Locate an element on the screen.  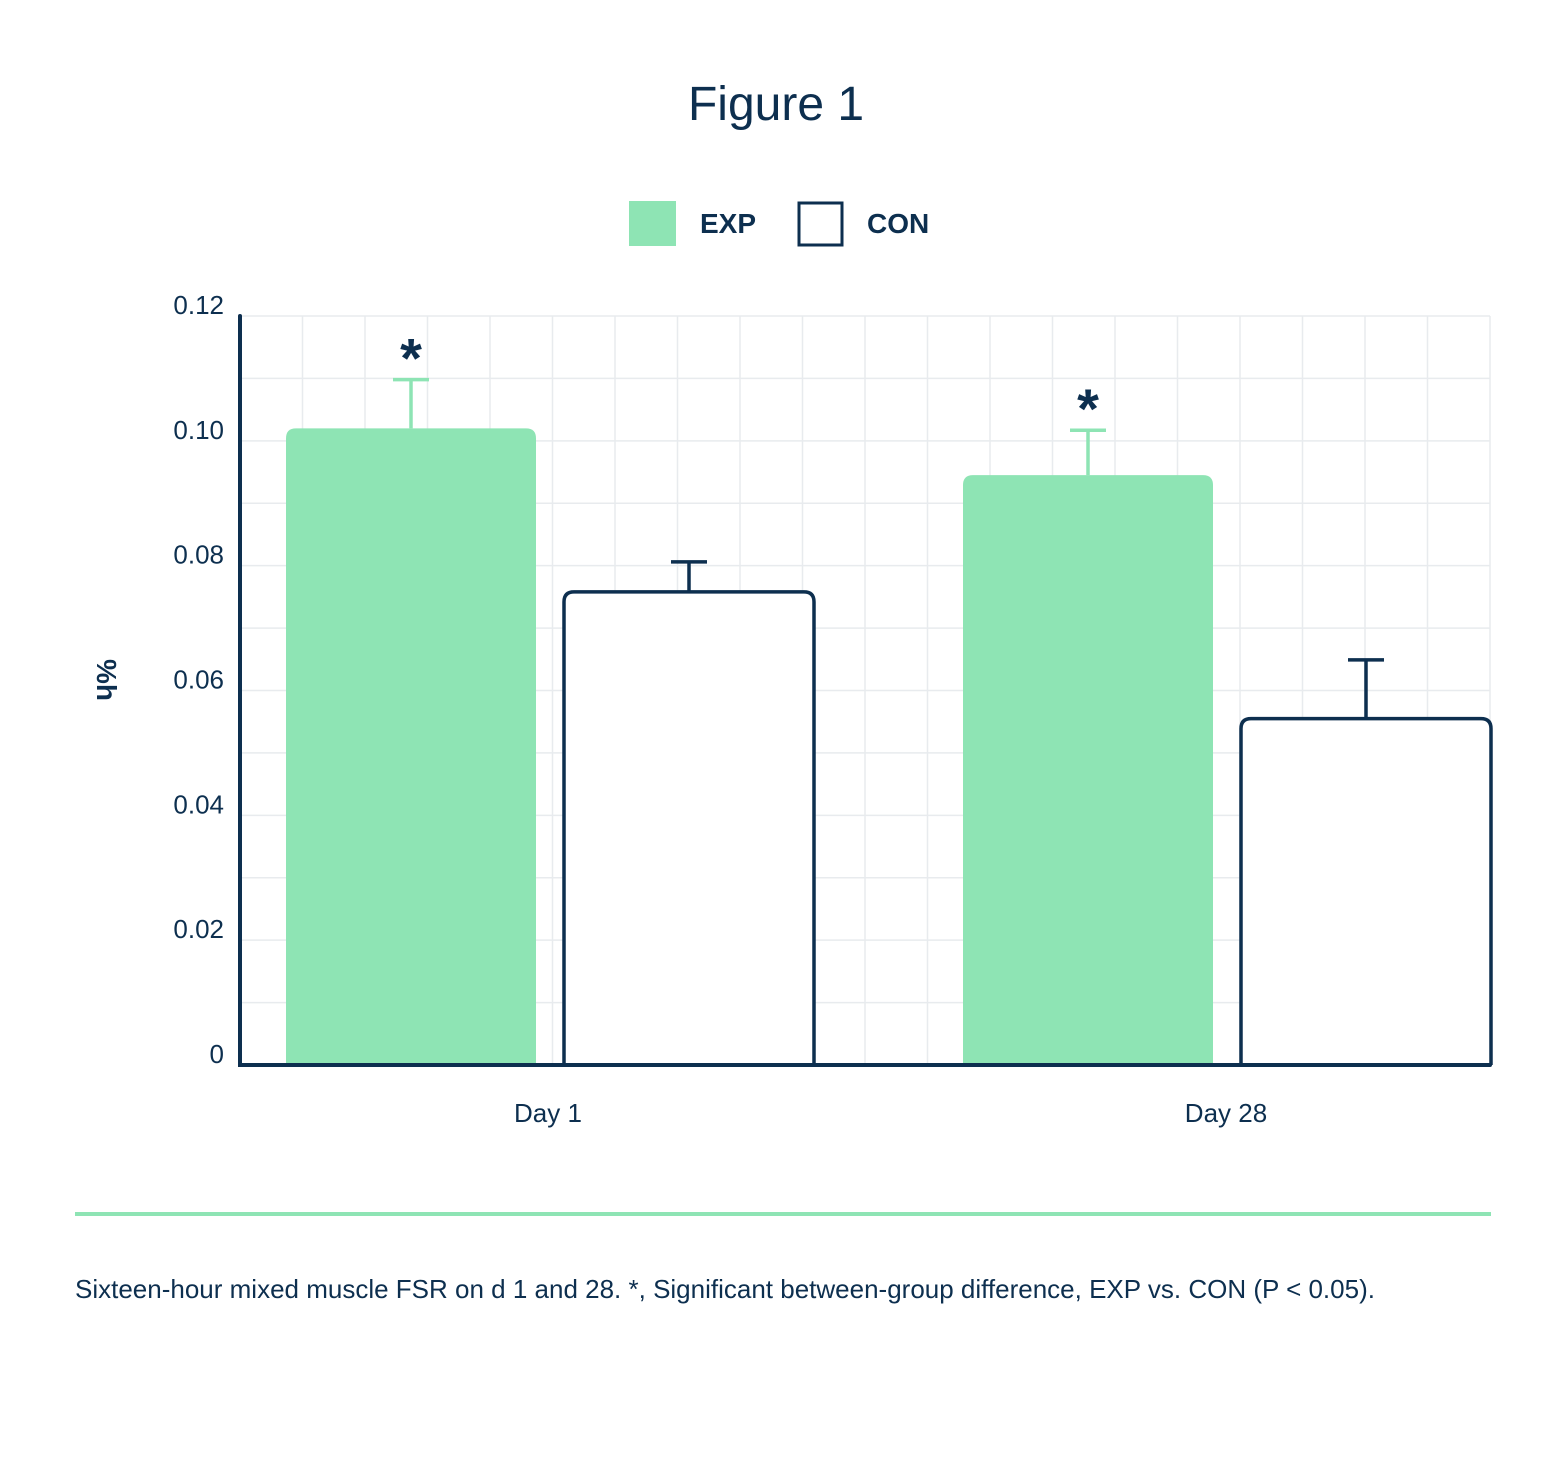
y-tick-label: 0 is located at coordinates (217, 1054).